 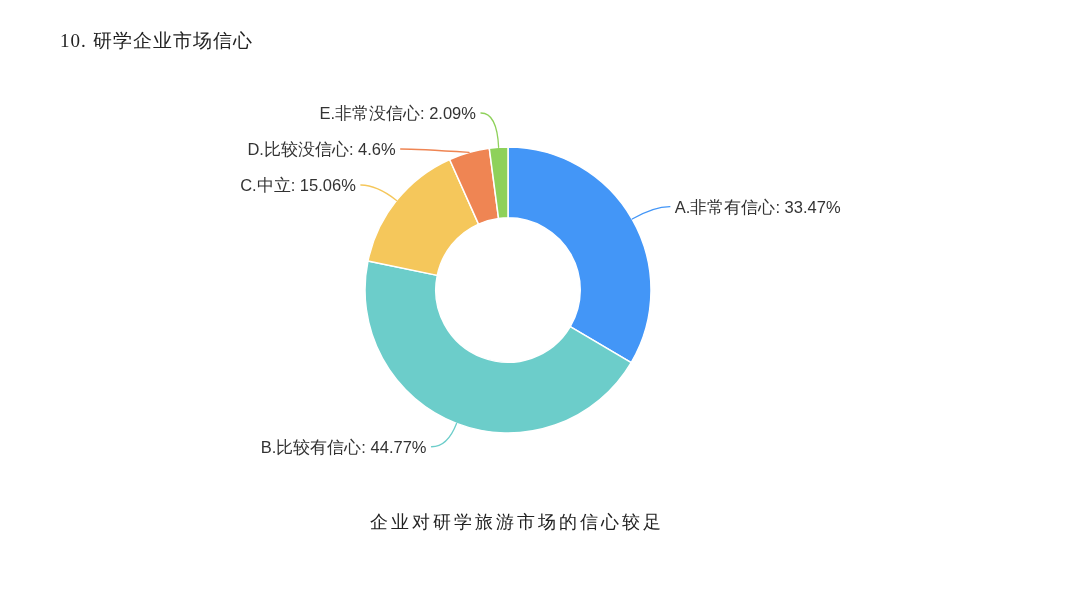 What do you see at coordinates (156, 40) in the screenshot?
I see `title: 10. 研学企业市场信心` at bounding box center [156, 40].